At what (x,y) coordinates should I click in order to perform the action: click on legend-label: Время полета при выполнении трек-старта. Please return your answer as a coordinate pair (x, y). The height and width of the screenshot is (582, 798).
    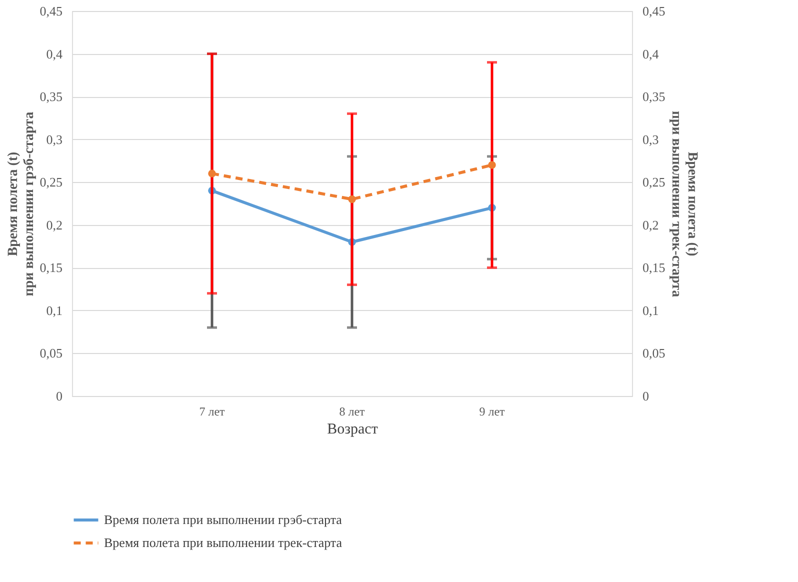
    Looking at the image, I should click on (223, 542).